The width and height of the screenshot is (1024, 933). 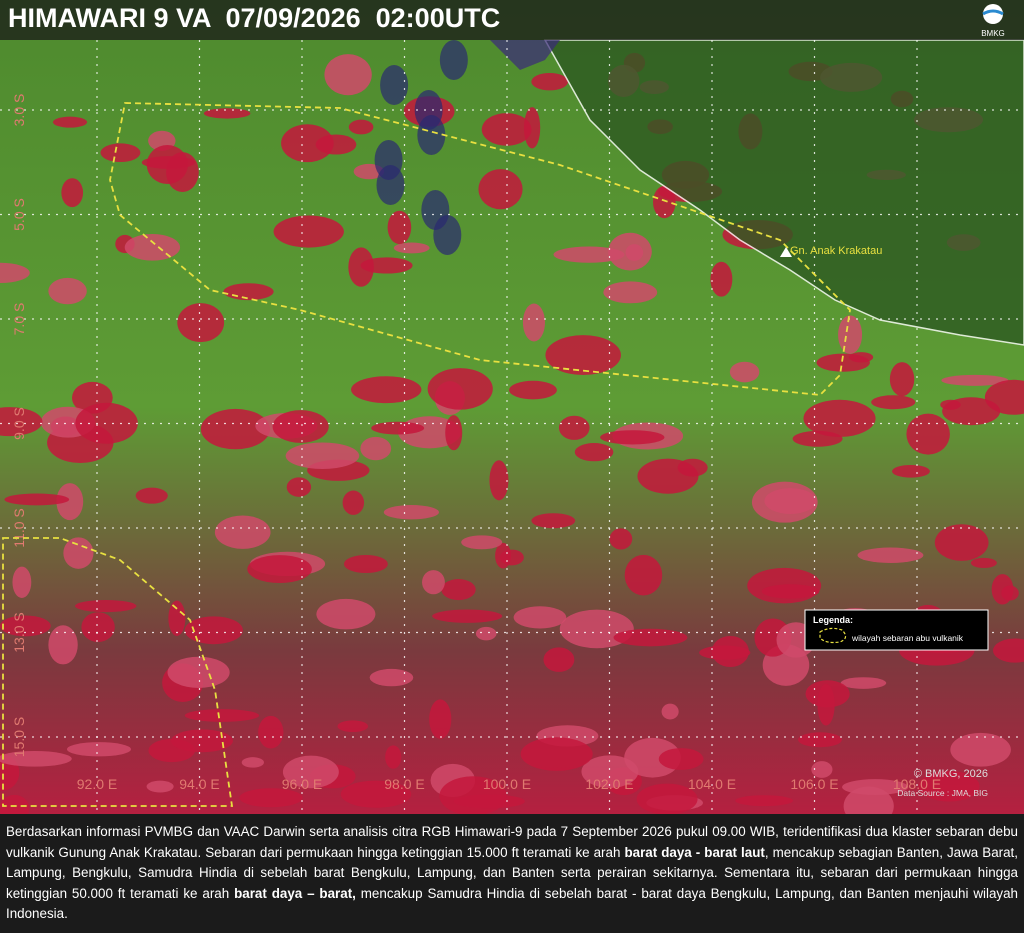 What do you see at coordinates (786, 252) in the screenshot?
I see `volcano-marker` at bounding box center [786, 252].